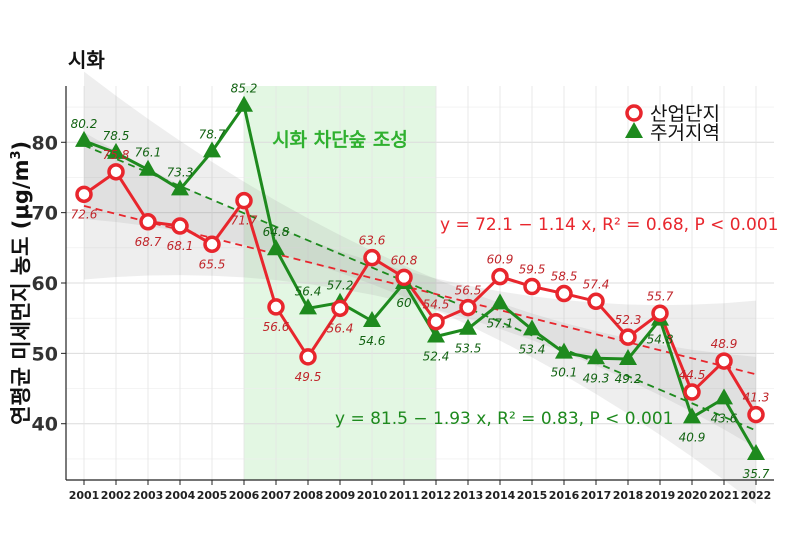 The width and height of the screenshot is (800, 533). Describe the element at coordinates (660, 340) in the screenshot. I see `data-label: 54.8` at that location.